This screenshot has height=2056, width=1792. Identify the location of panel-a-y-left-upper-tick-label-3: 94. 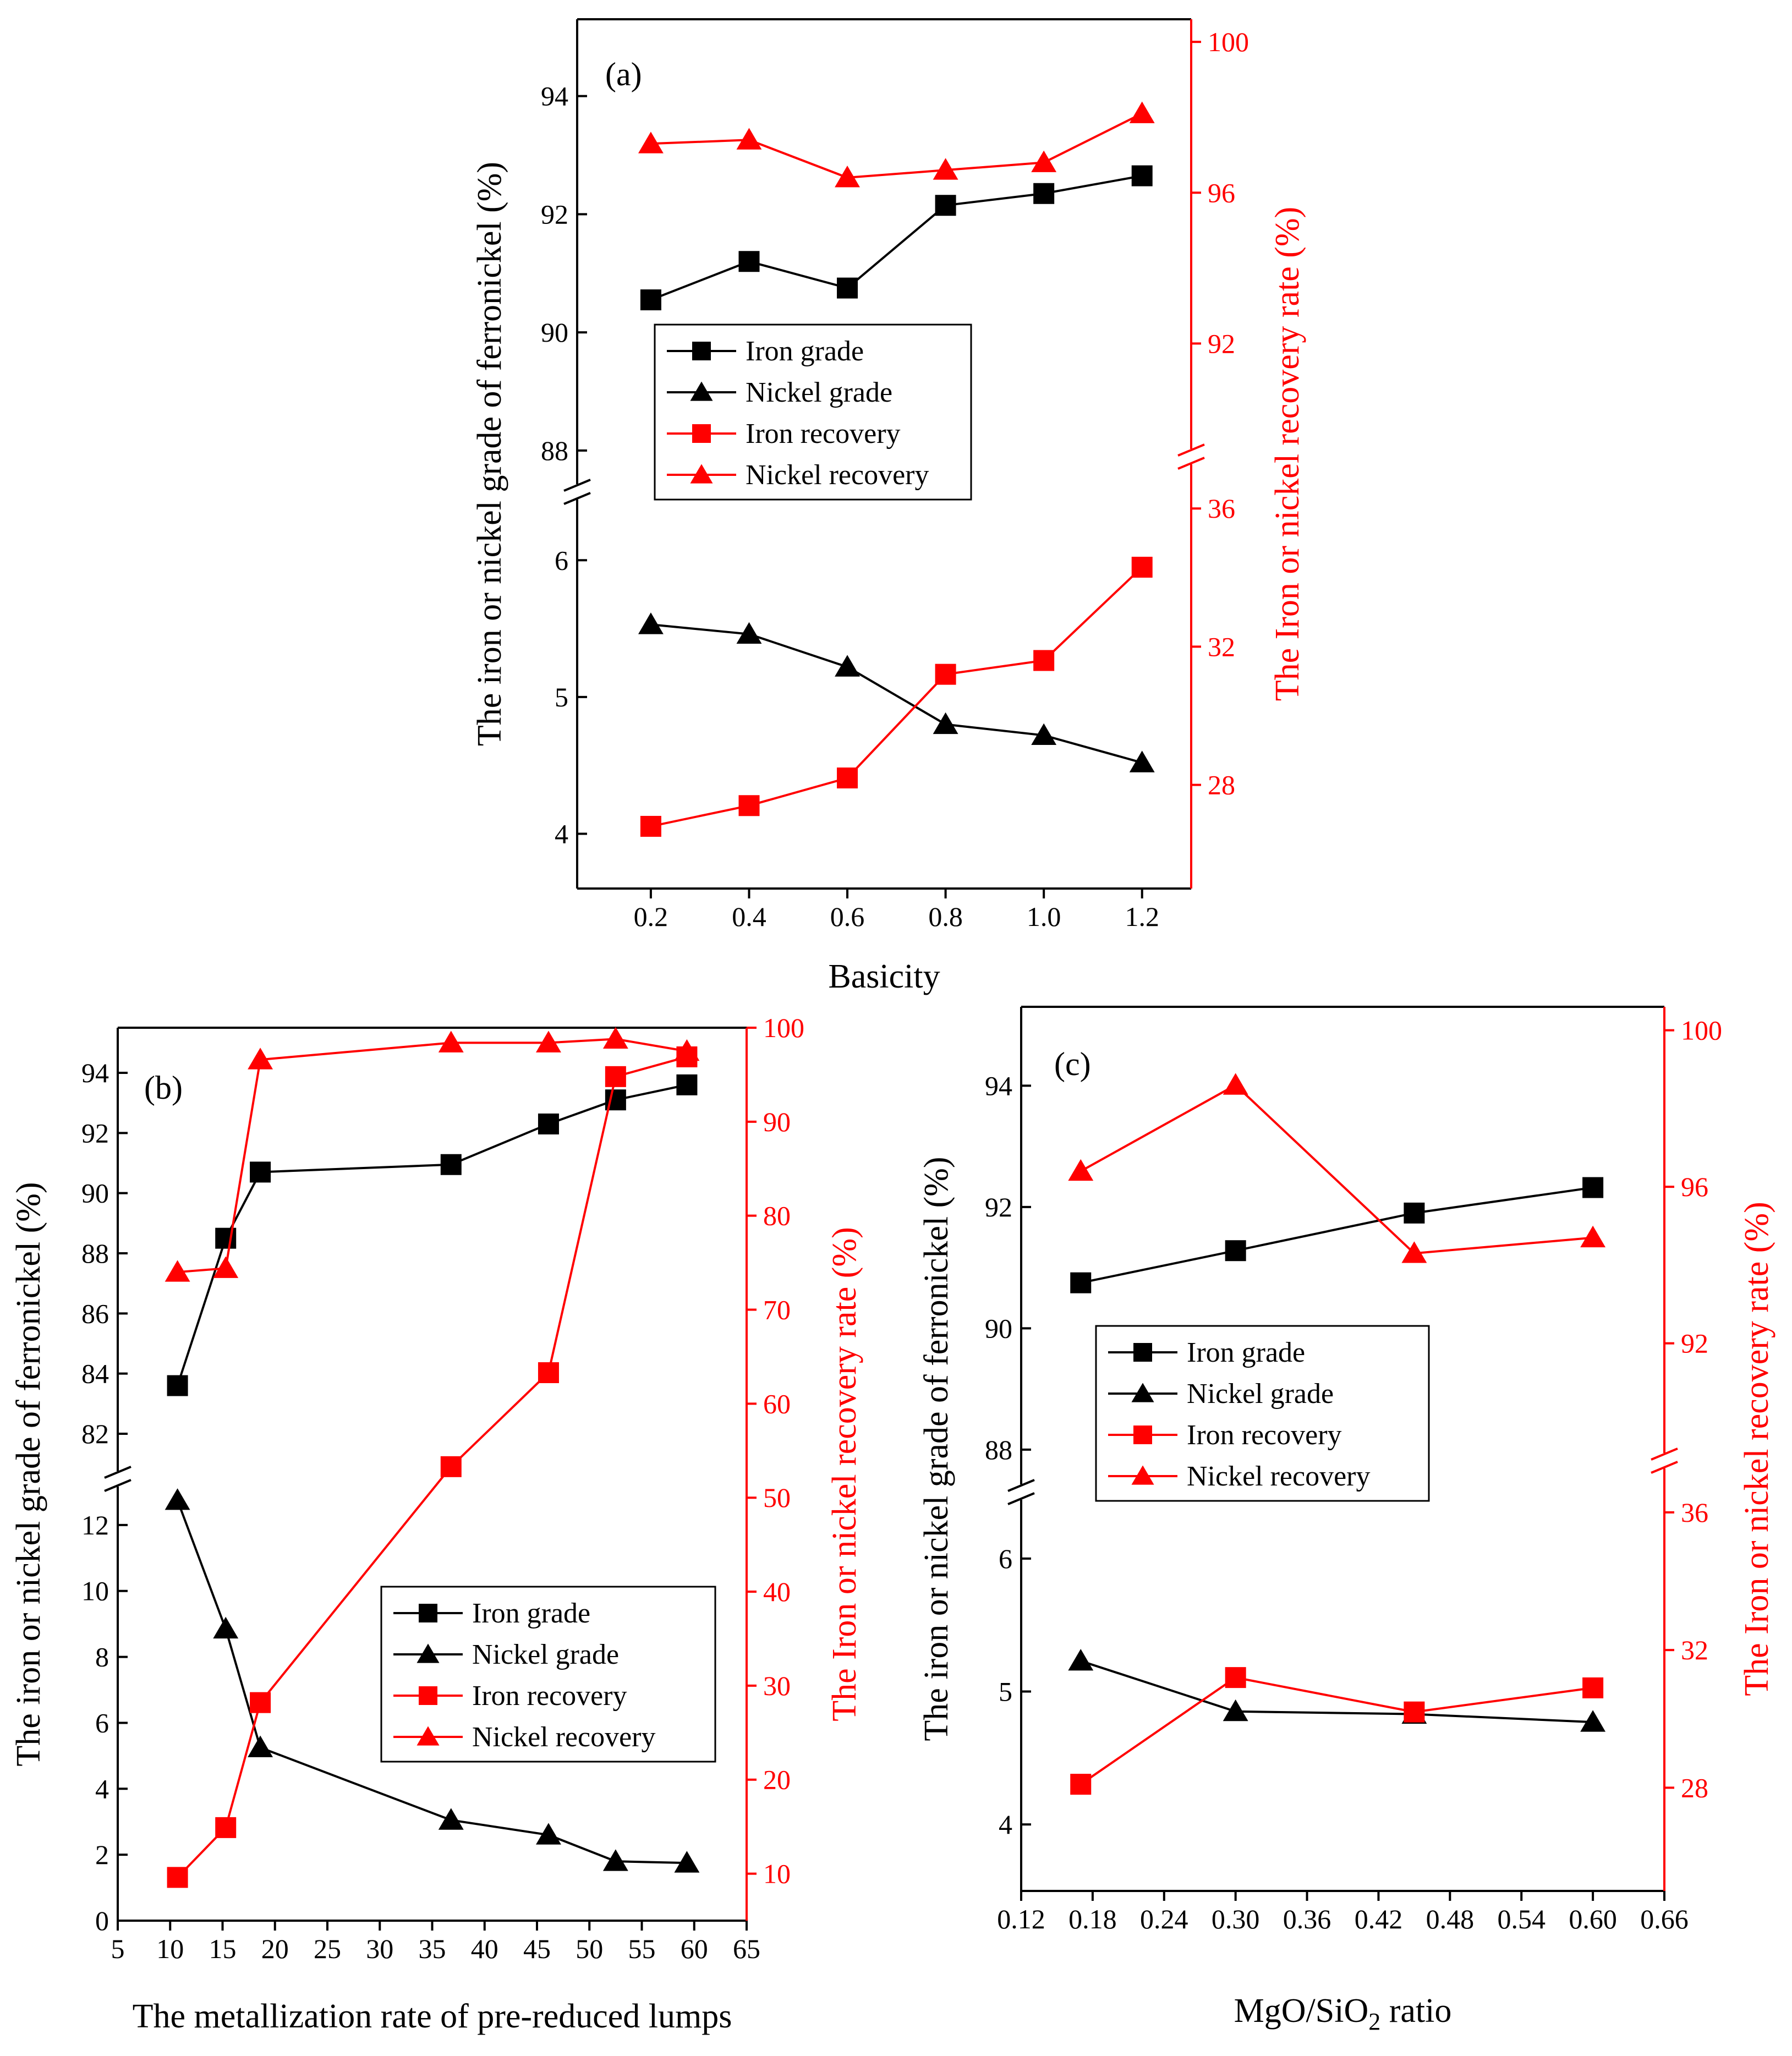
(554, 96).